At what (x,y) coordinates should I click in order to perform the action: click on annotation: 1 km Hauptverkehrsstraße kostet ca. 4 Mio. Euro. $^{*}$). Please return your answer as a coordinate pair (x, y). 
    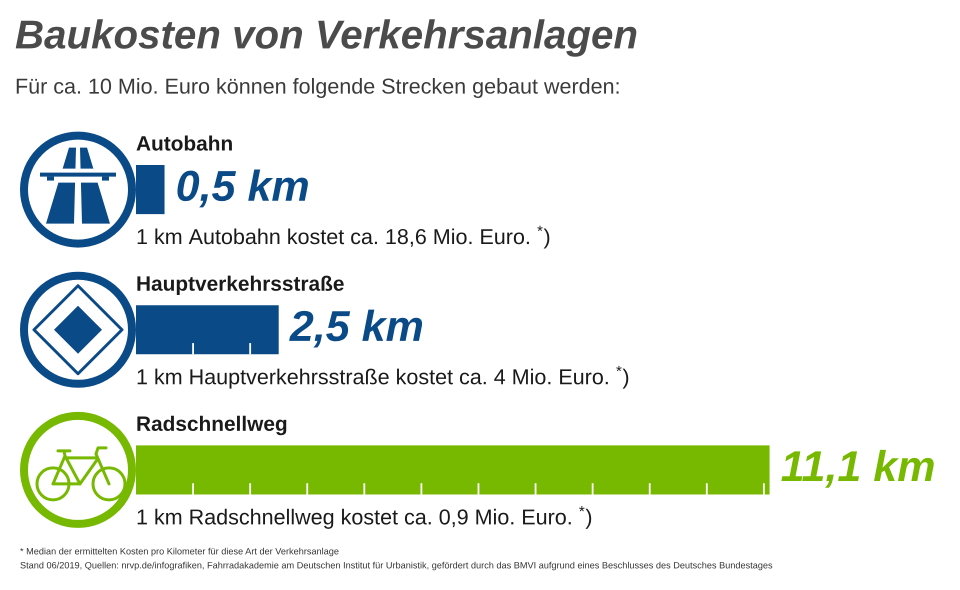
    Looking at the image, I should click on (383, 377).